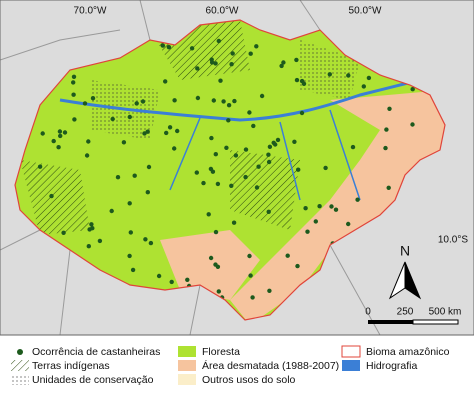  I want to click on river, so click(240, 100).